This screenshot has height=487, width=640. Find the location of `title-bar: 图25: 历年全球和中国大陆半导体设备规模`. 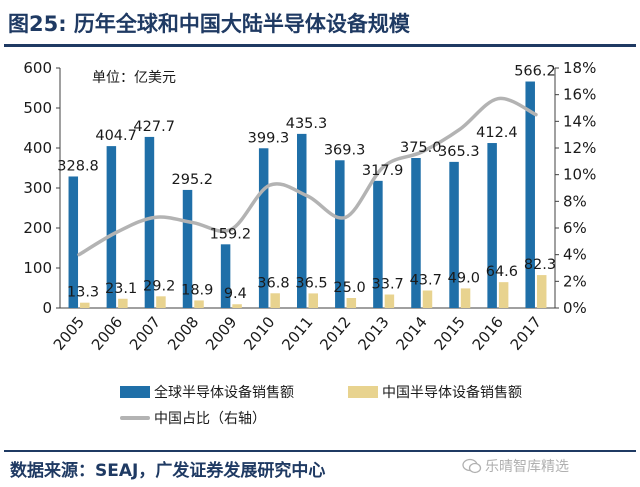

title-bar: 图25: 历年全球和中国大陆半导体设备规模 is located at coordinates (320, 23).